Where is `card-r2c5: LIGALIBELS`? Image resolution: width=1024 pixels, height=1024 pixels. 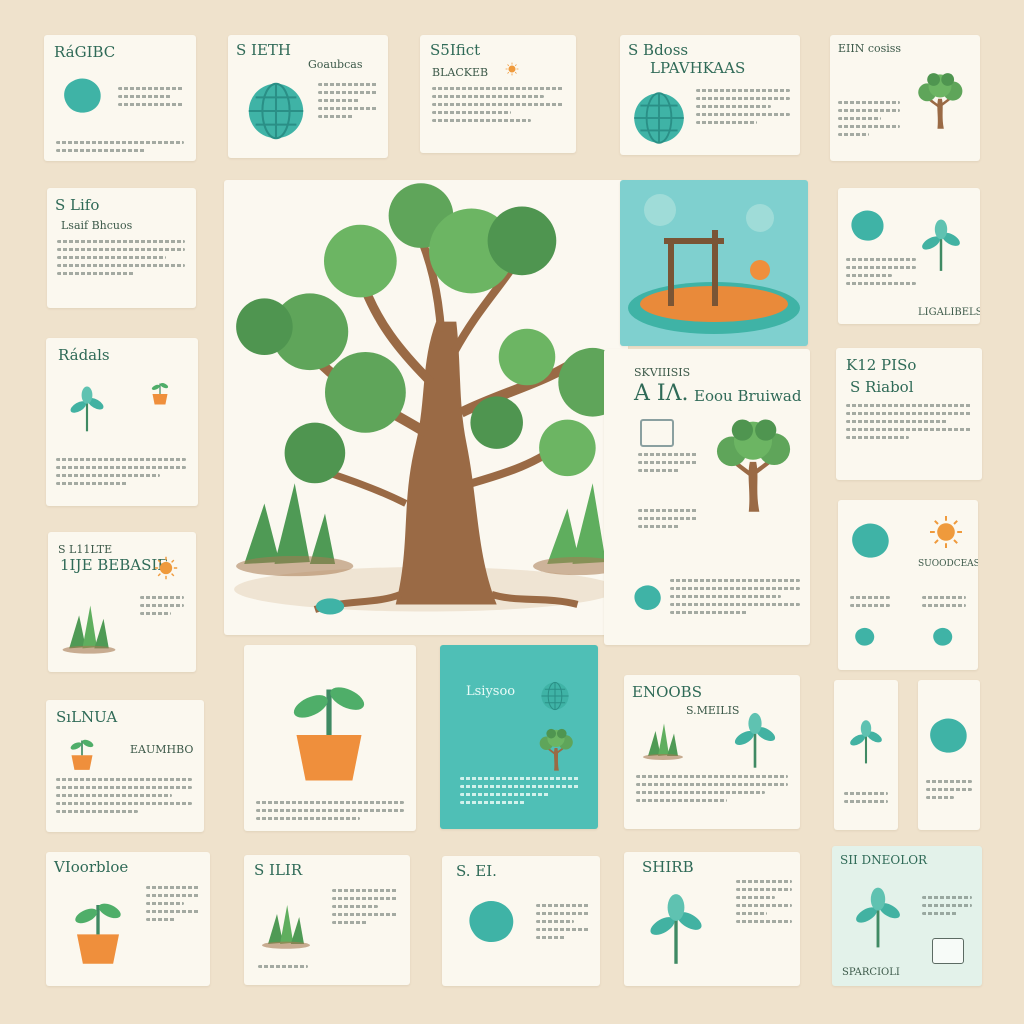
card-r2c5: LIGALIBELS is located at coordinates (909, 256).